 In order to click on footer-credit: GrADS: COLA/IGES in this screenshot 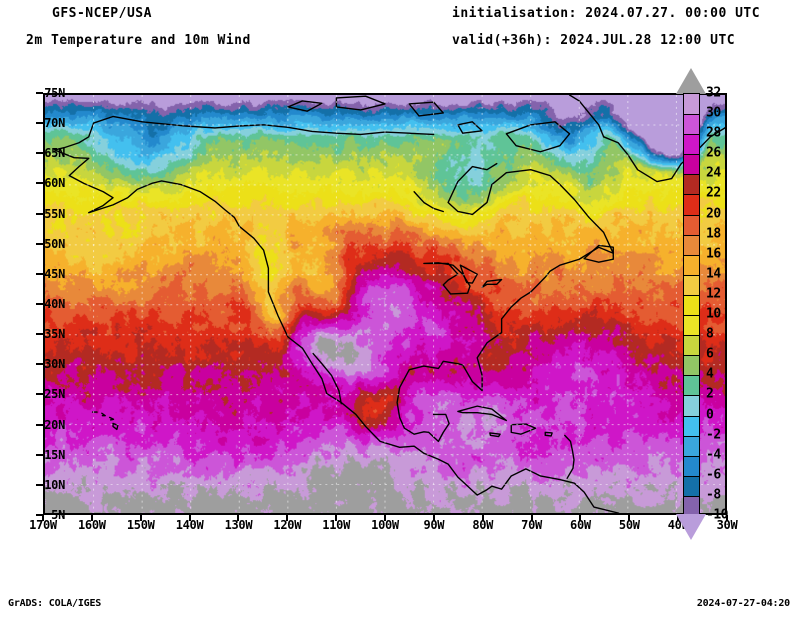, I will do `click(55, 603)`.